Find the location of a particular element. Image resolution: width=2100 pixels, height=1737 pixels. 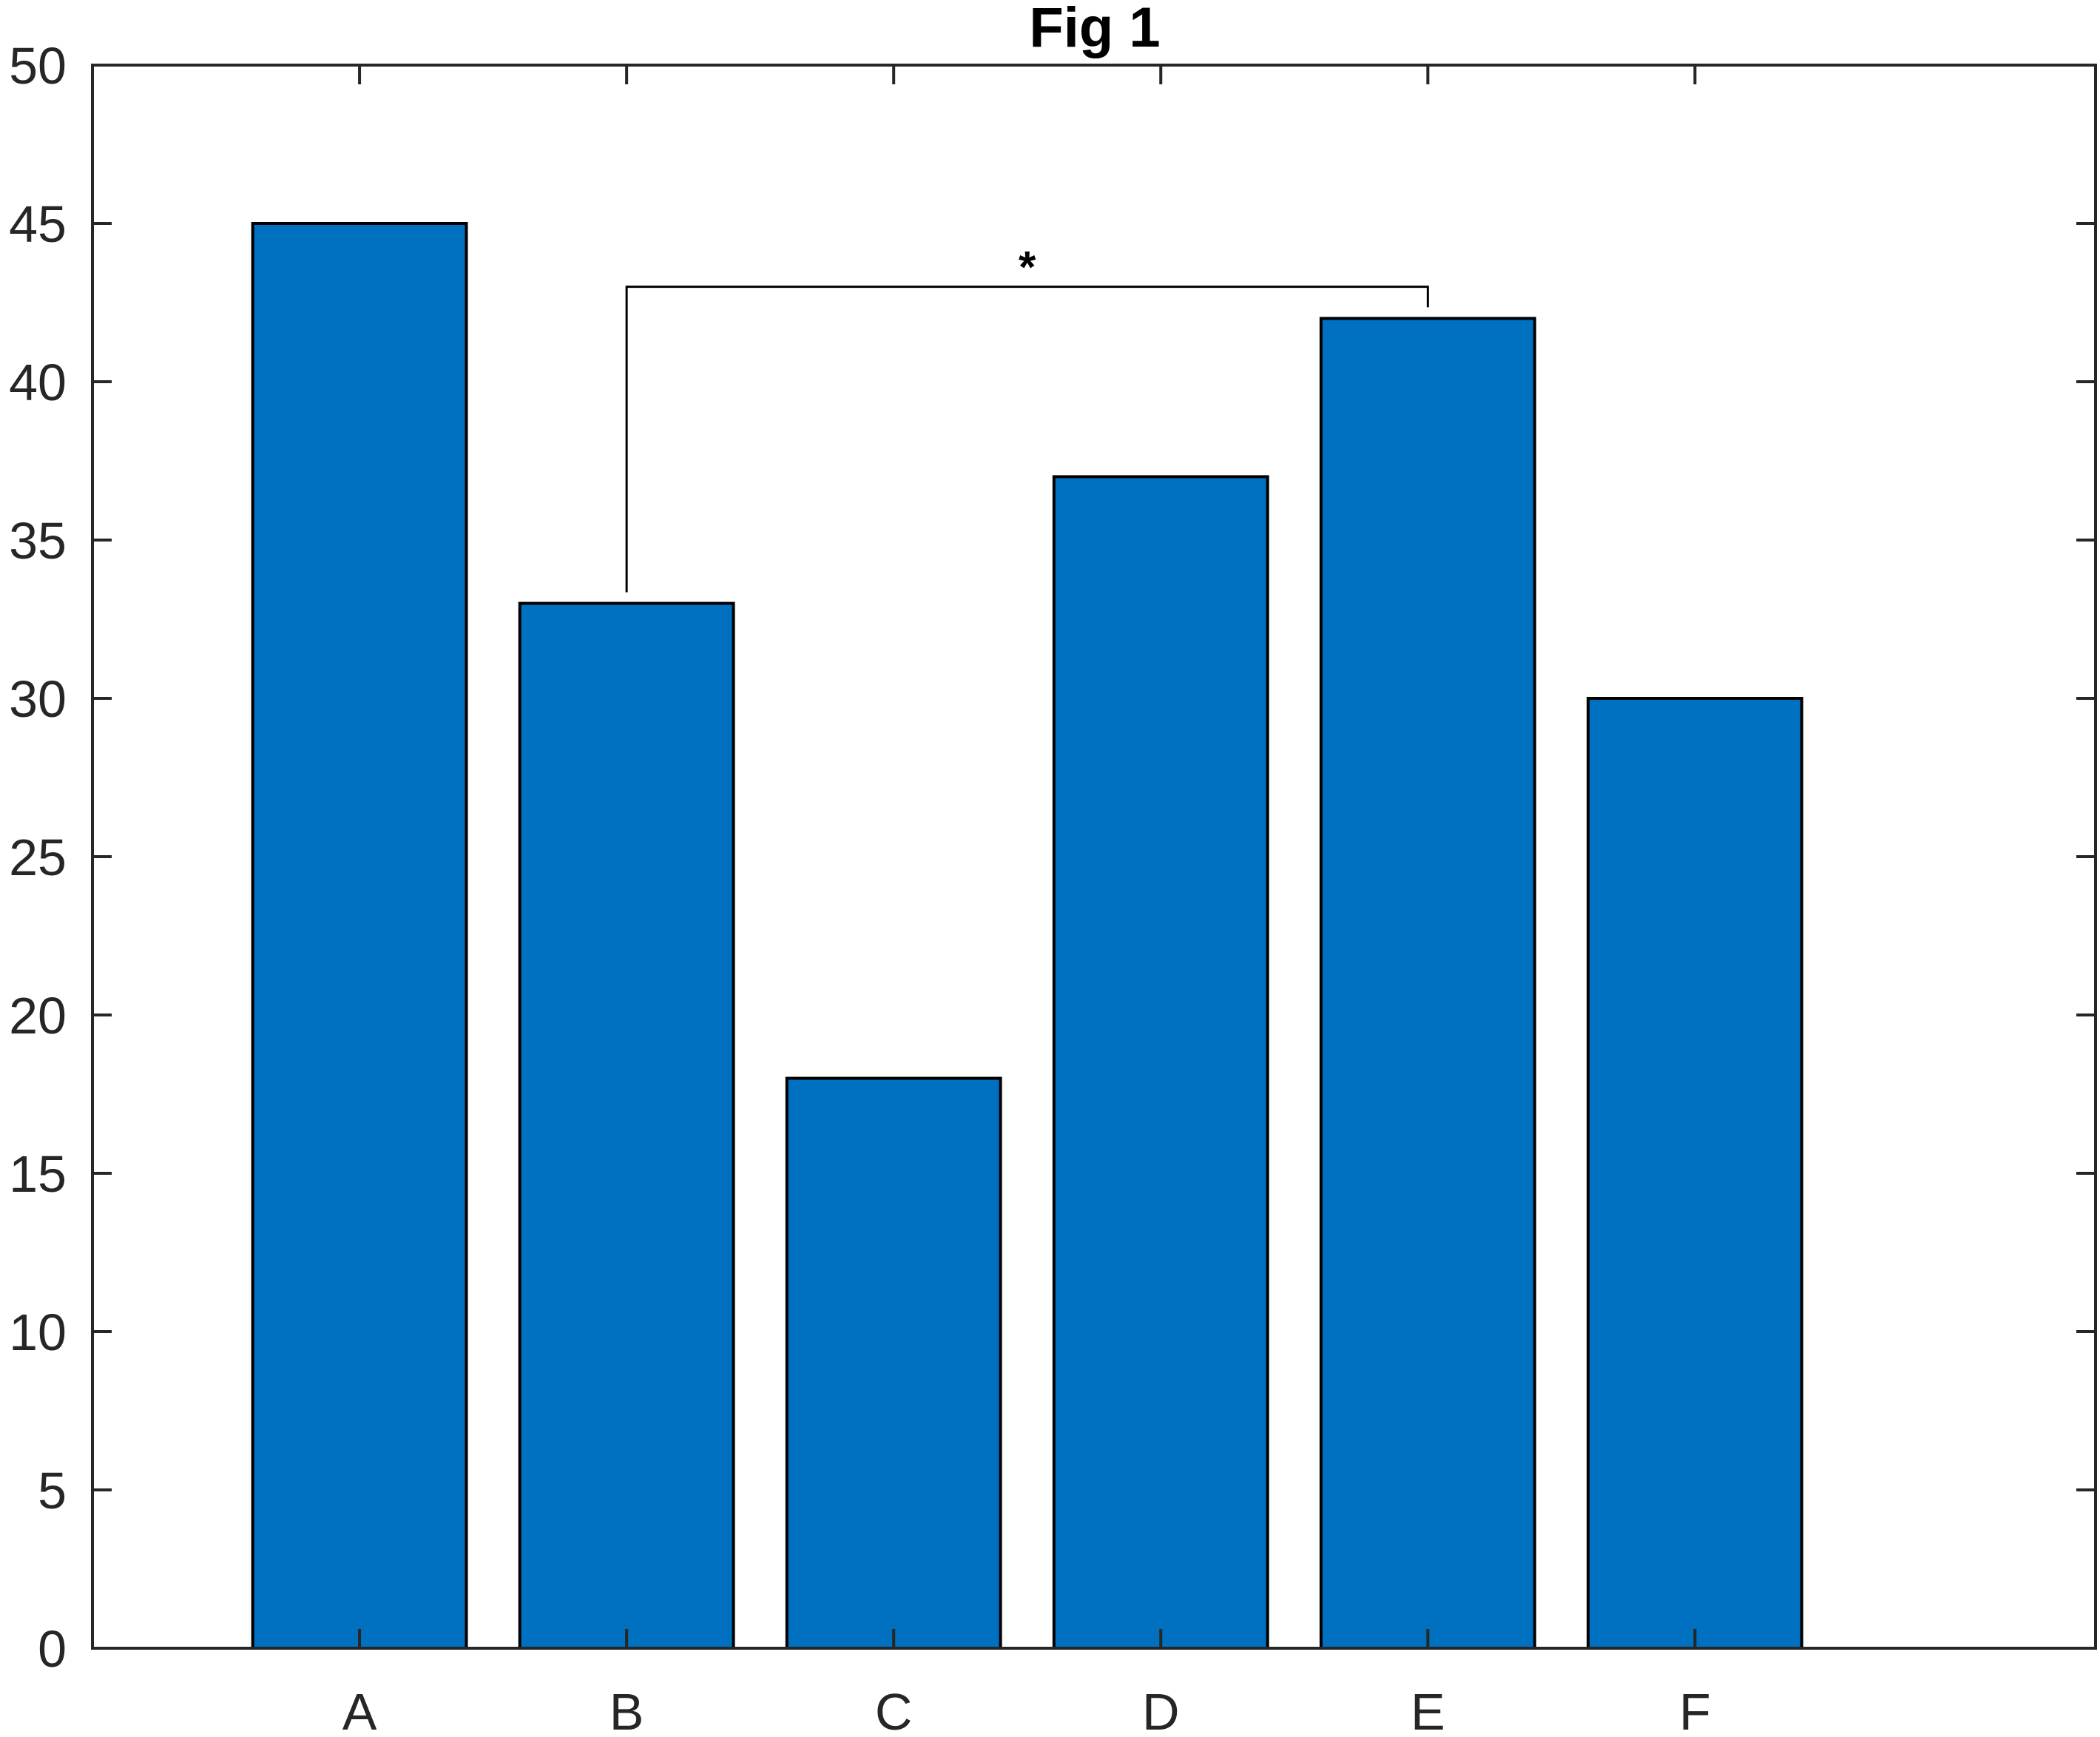

y-tick-label-45: 45 is located at coordinates (38, 224).